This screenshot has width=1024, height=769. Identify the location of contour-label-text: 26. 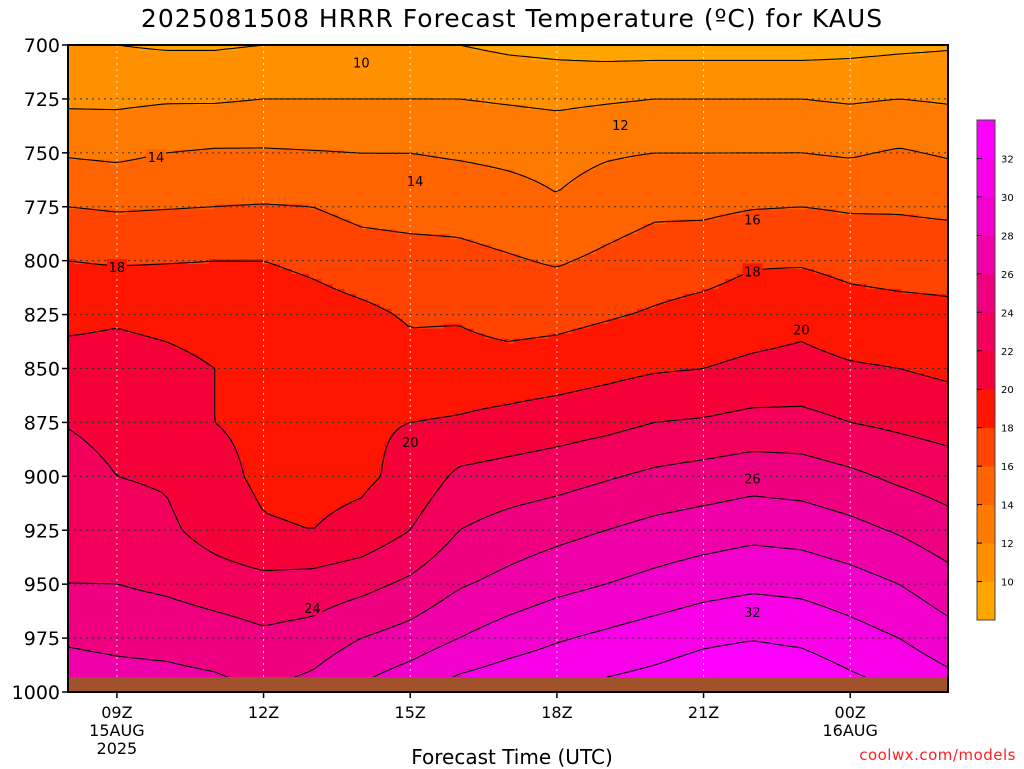
(752, 479).